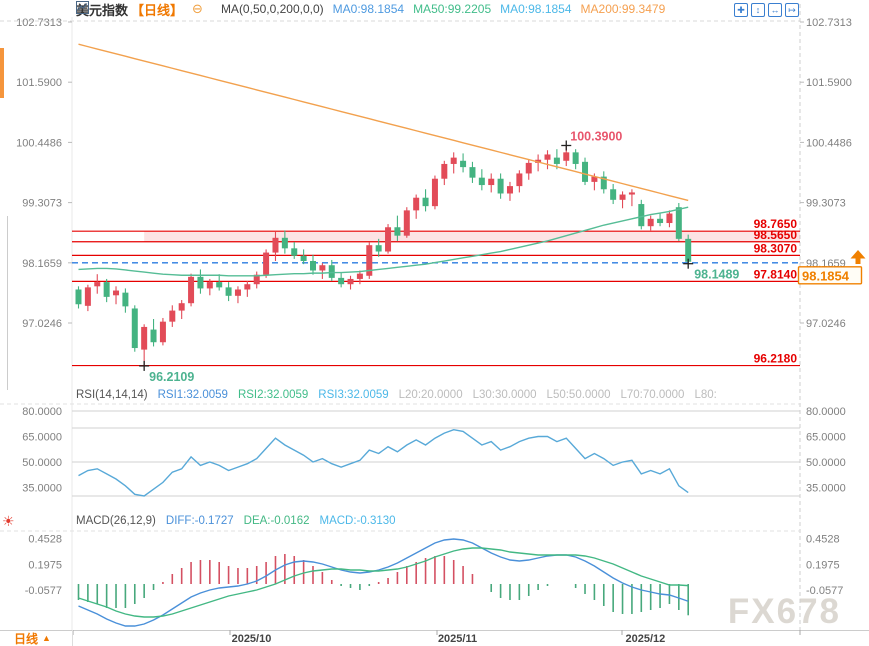 This screenshot has width=869, height=646. What do you see at coordinates (192, 395) in the screenshot?
I see `rsi1-value: RSI1:32.0059` at bounding box center [192, 395].